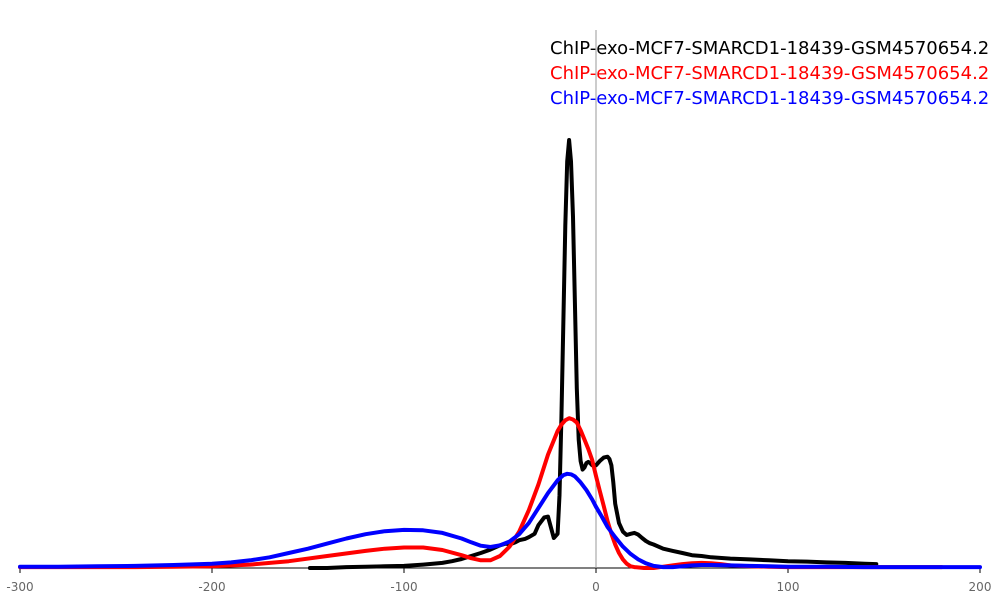  What do you see at coordinates (980, 587) in the screenshot?
I see `x-tick-label: 200` at bounding box center [980, 587].